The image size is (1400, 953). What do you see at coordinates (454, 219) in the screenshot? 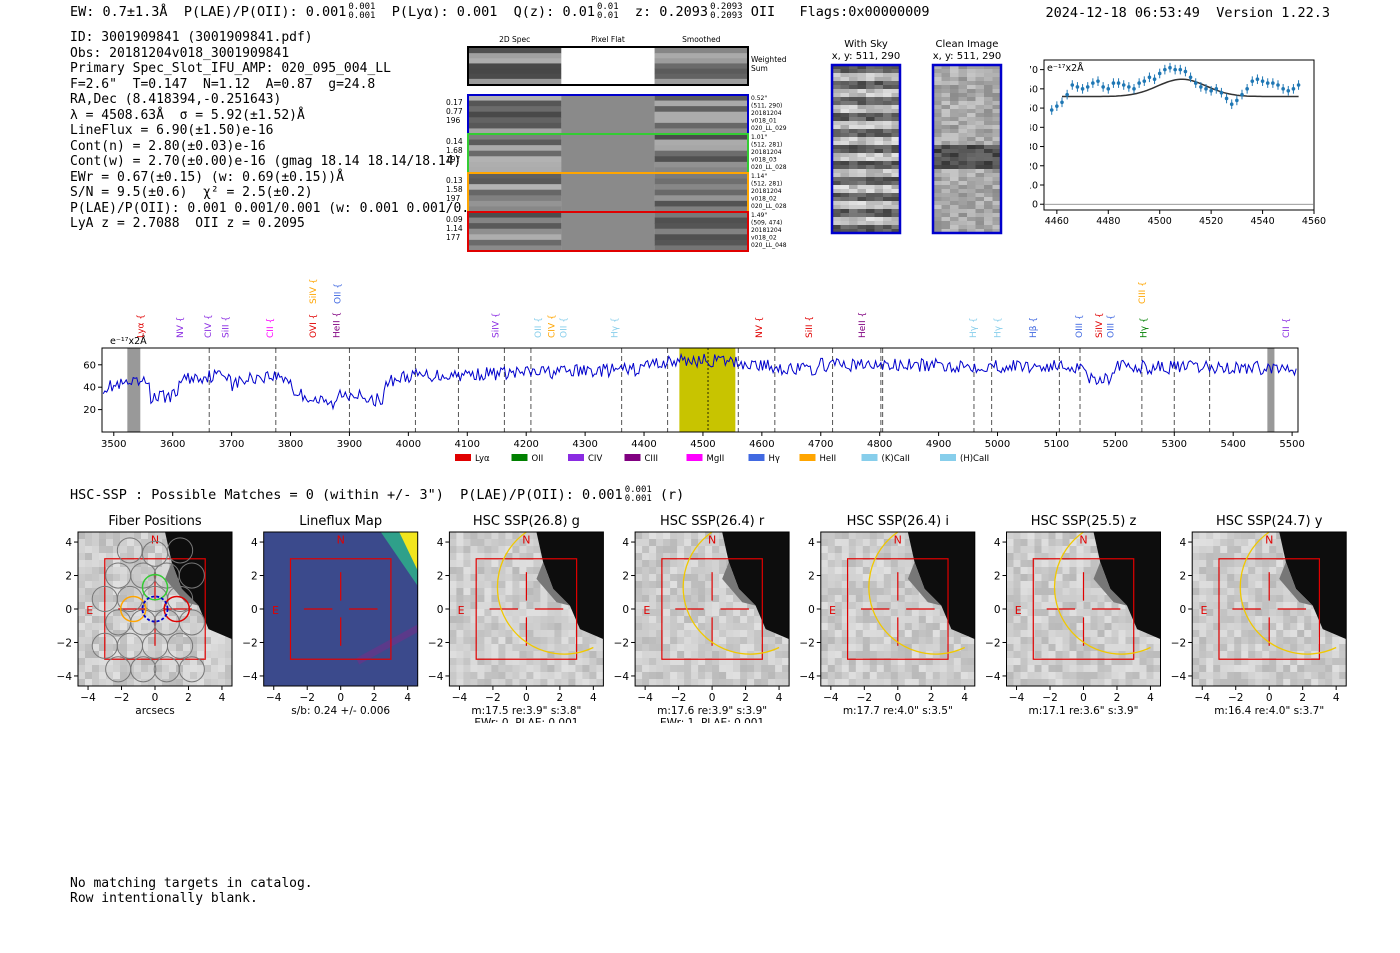
I see `fiber-left-label: 0.09` at bounding box center [454, 219].